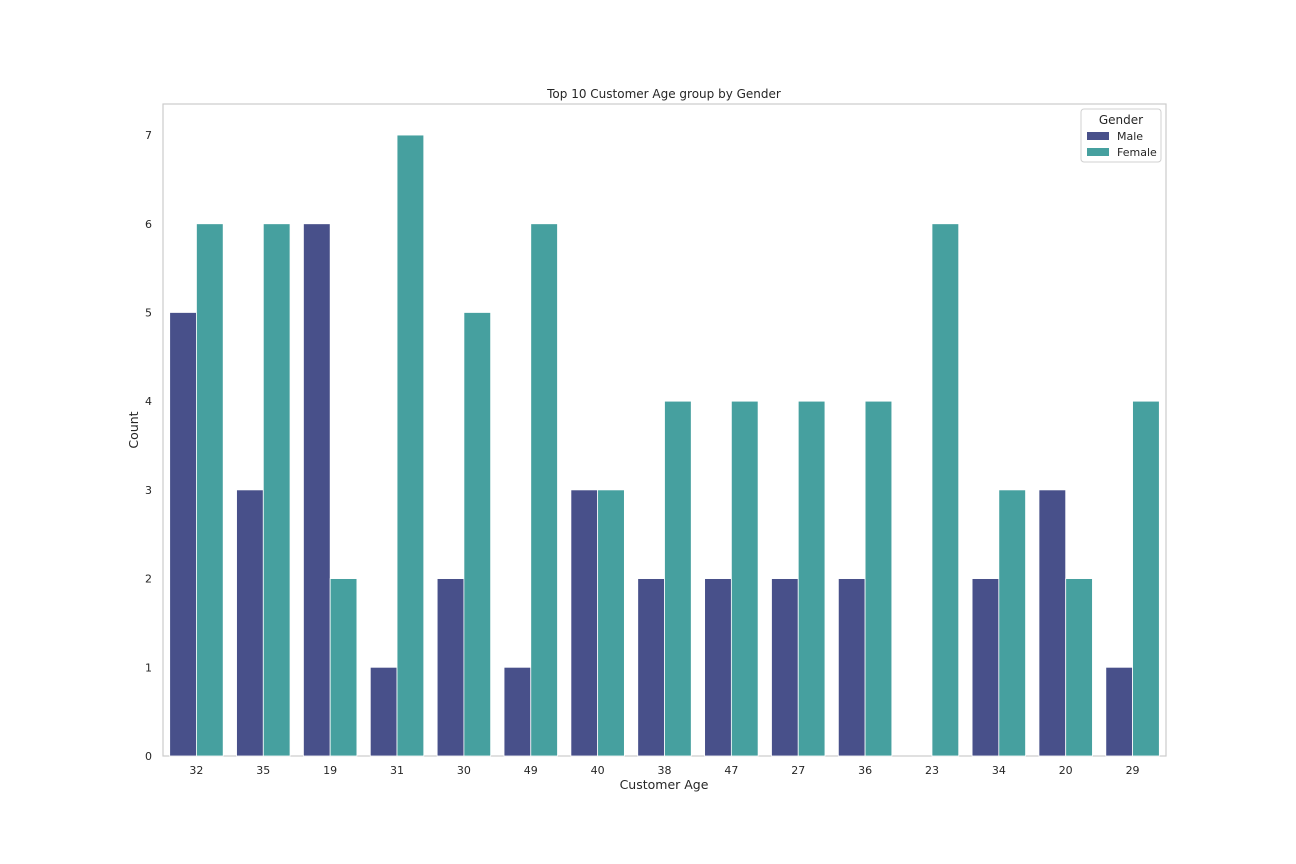 Image resolution: width=1296 pixels, height=864 pixels. What do you see at coordinates (999, 770) in the screenshot?
I see `x-tick-label: 34` at bounding box center [999, 770].